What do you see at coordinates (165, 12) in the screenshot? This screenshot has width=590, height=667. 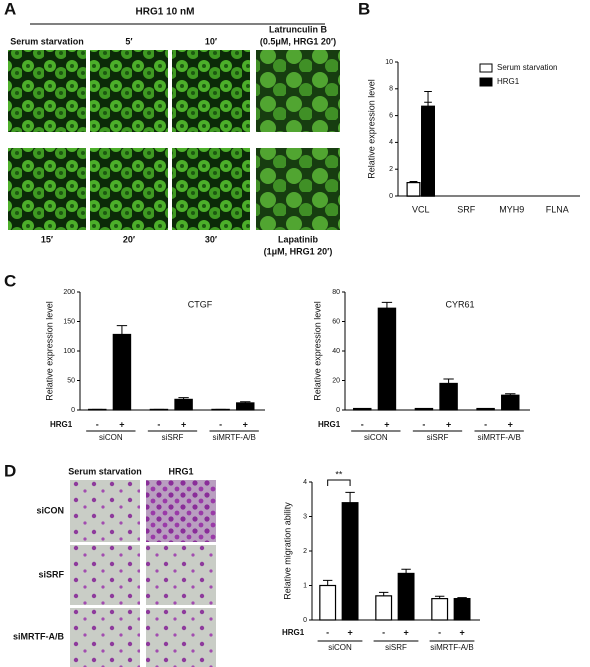 I see `header: HRG1 10 nM` at bounding box center [165, 12].